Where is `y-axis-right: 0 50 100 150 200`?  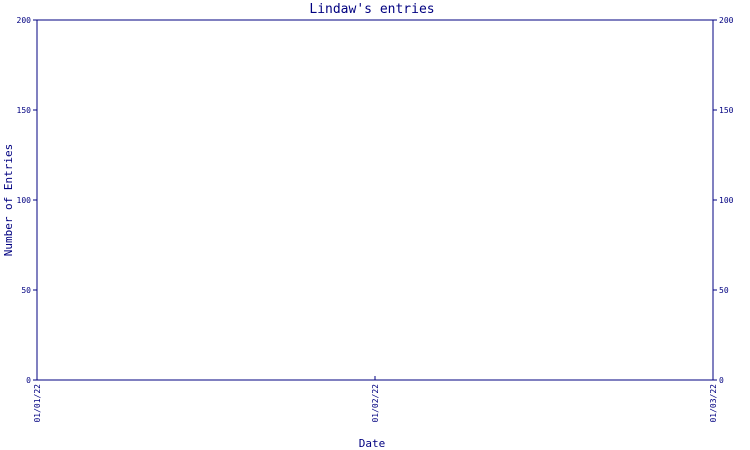
y-axis-right: 0 50 100 150 200 is located at coordinates (723, 200).